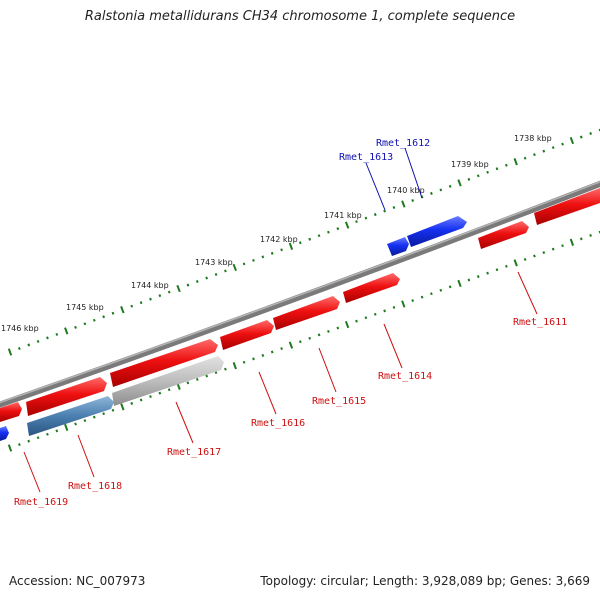  I want to click on label-rmet-1614: Rmet_1614, so click(405, 376).